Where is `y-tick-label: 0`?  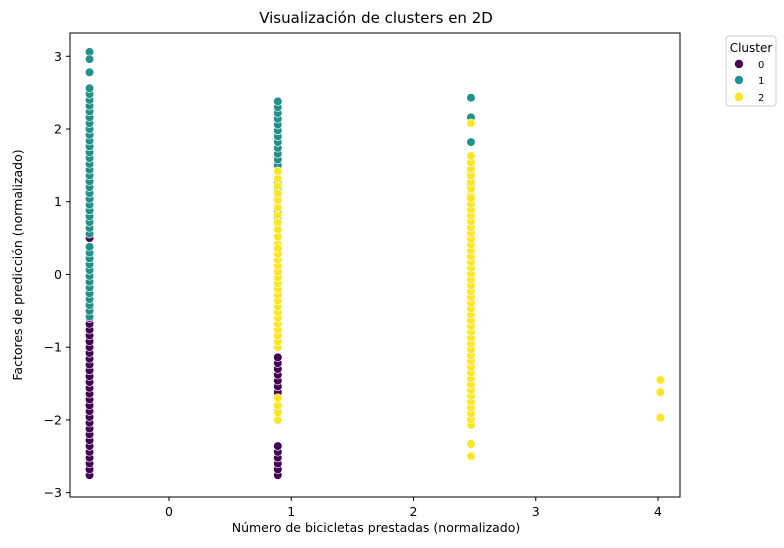 y-tick-label: 0 is located at coordinates (58, 274).